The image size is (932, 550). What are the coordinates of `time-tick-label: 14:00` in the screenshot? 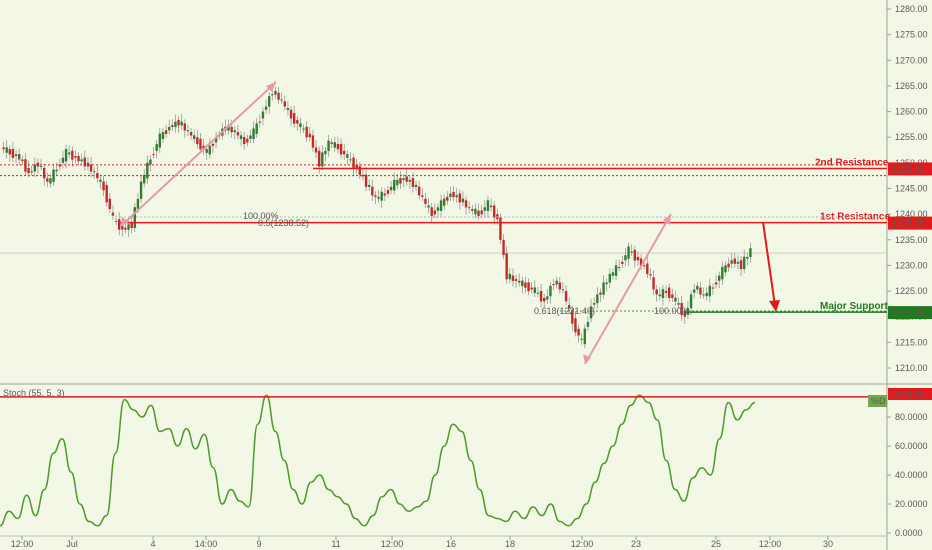 It's located at (206, 544).